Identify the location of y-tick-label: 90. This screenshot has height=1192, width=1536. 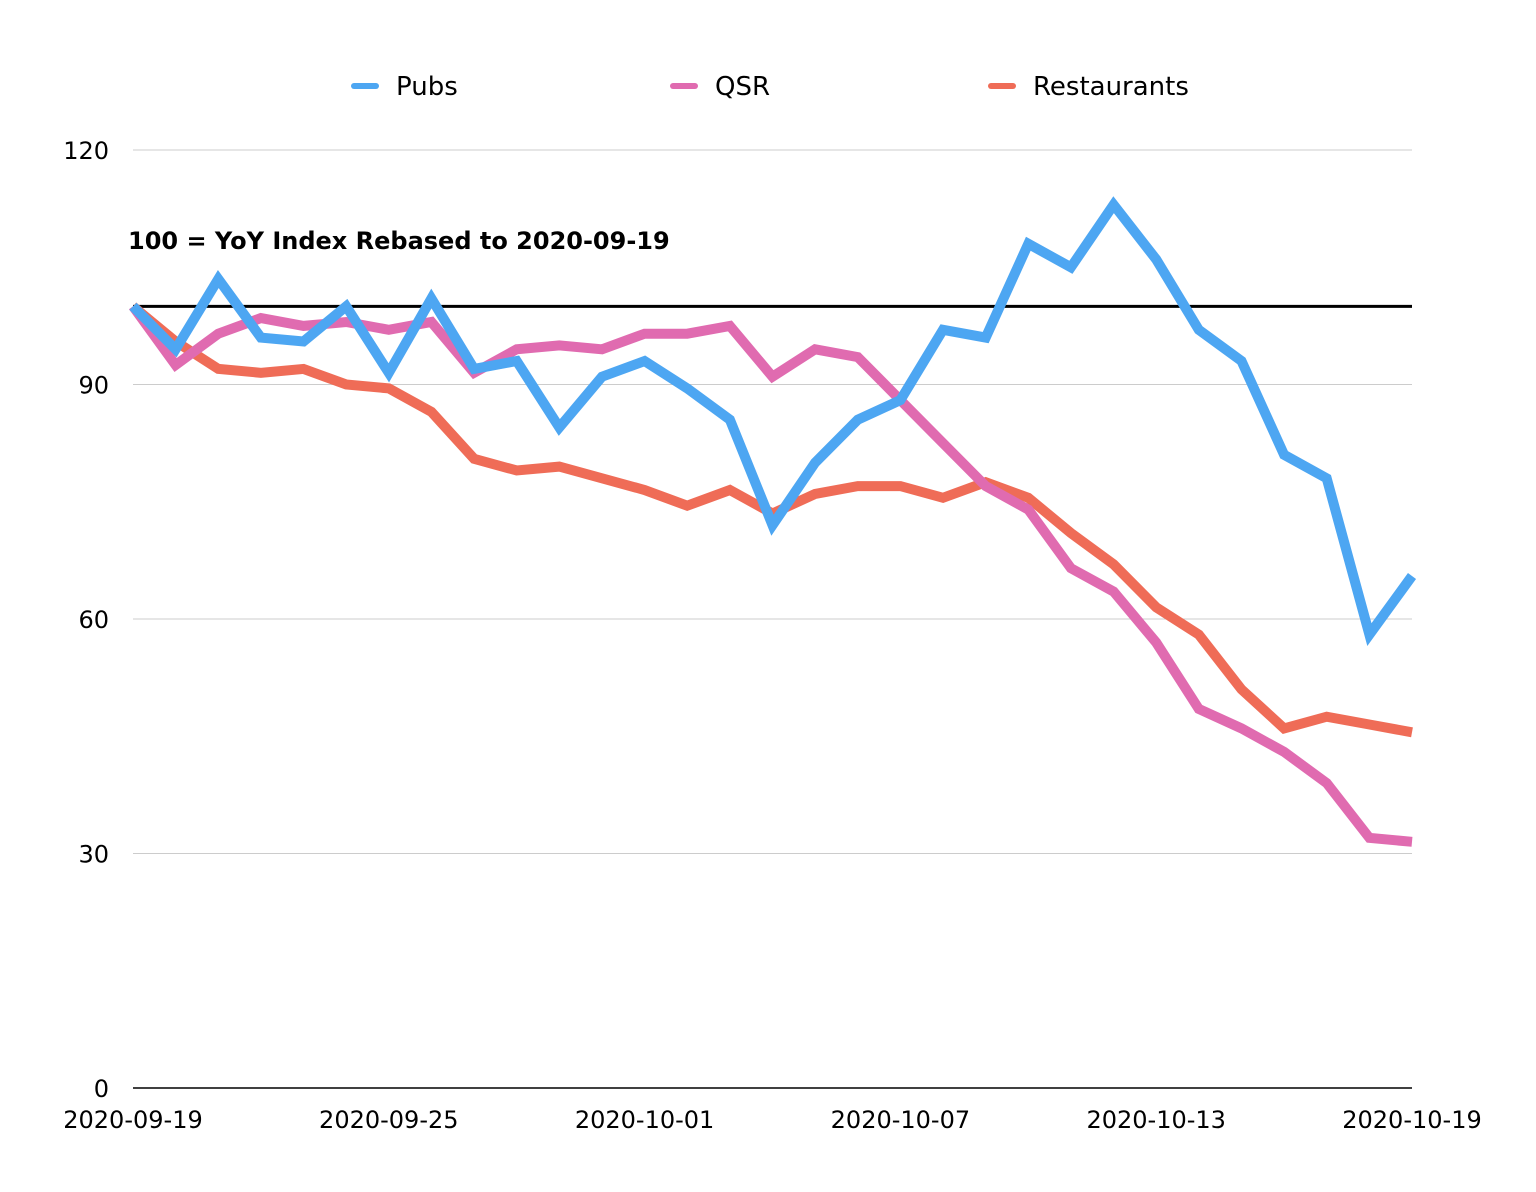
(93, 386).